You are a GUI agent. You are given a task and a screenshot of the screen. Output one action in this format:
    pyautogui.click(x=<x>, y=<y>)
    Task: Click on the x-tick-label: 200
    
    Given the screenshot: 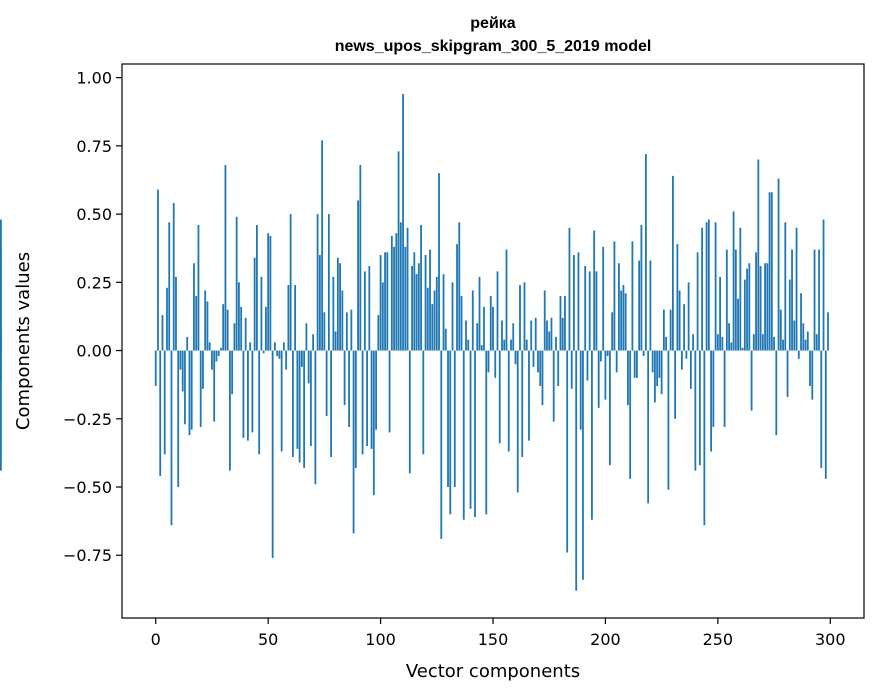 What is the action you would take?
    pyautogui.click(x=605, y=639)
    